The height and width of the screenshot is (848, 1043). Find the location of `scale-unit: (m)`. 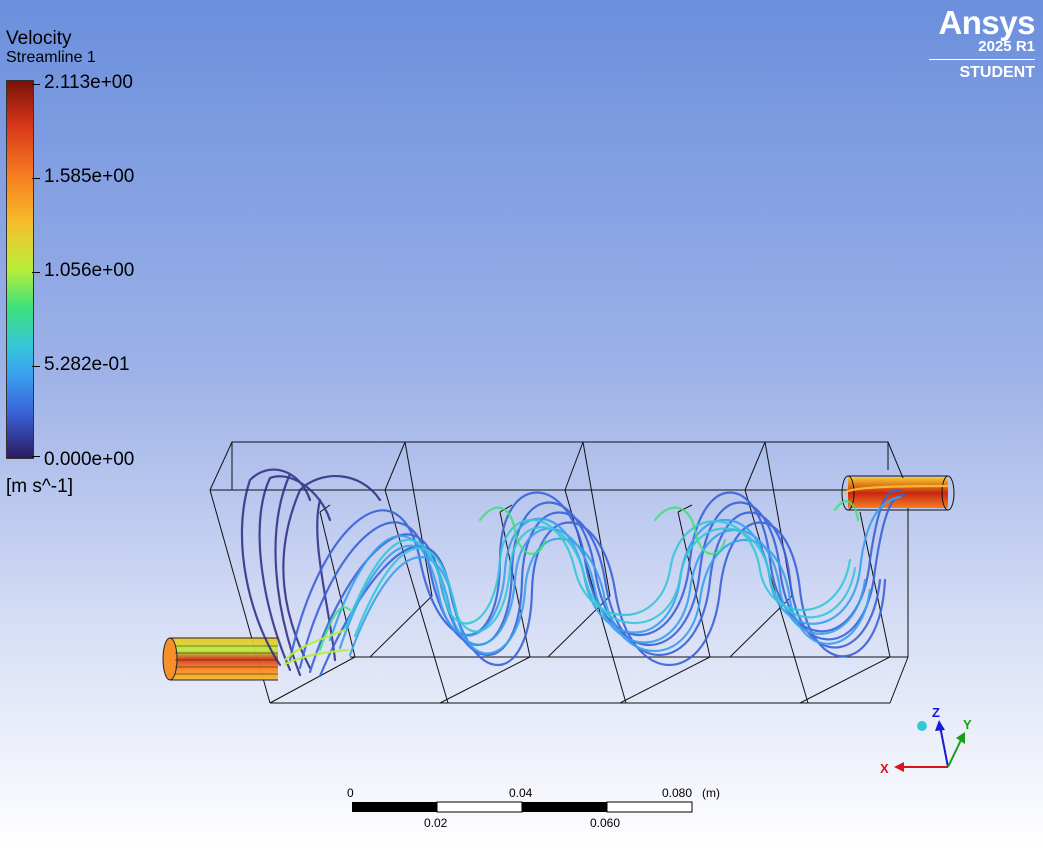

scale-unit: (m) is located at coordinates (711, 793).